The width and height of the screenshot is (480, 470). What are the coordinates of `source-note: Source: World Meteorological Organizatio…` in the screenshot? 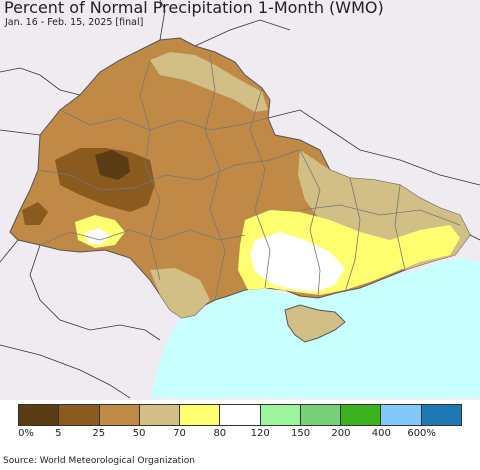 It's located at (99, 461).